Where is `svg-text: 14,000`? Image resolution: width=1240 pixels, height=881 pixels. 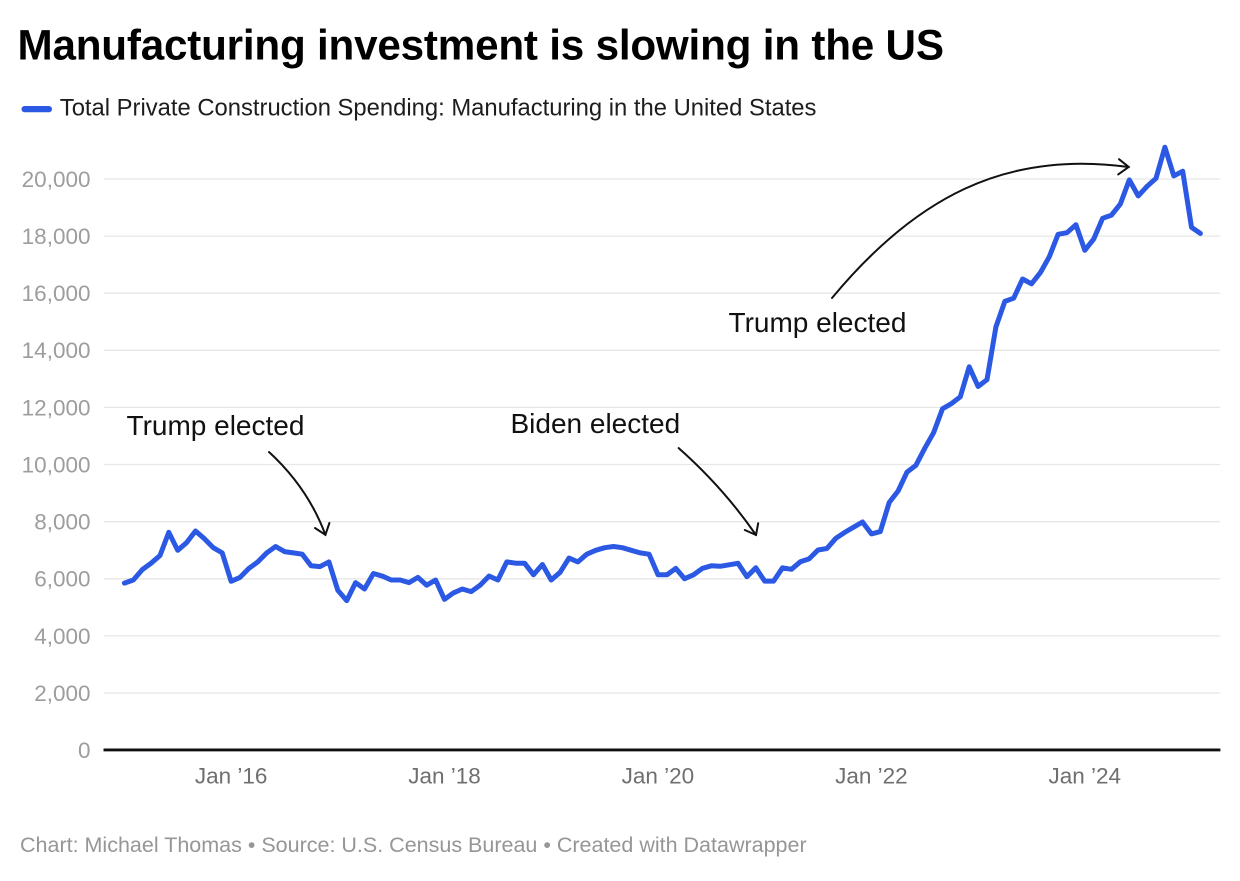 svg-text: 14,000 is located at coordinates (56, 350).